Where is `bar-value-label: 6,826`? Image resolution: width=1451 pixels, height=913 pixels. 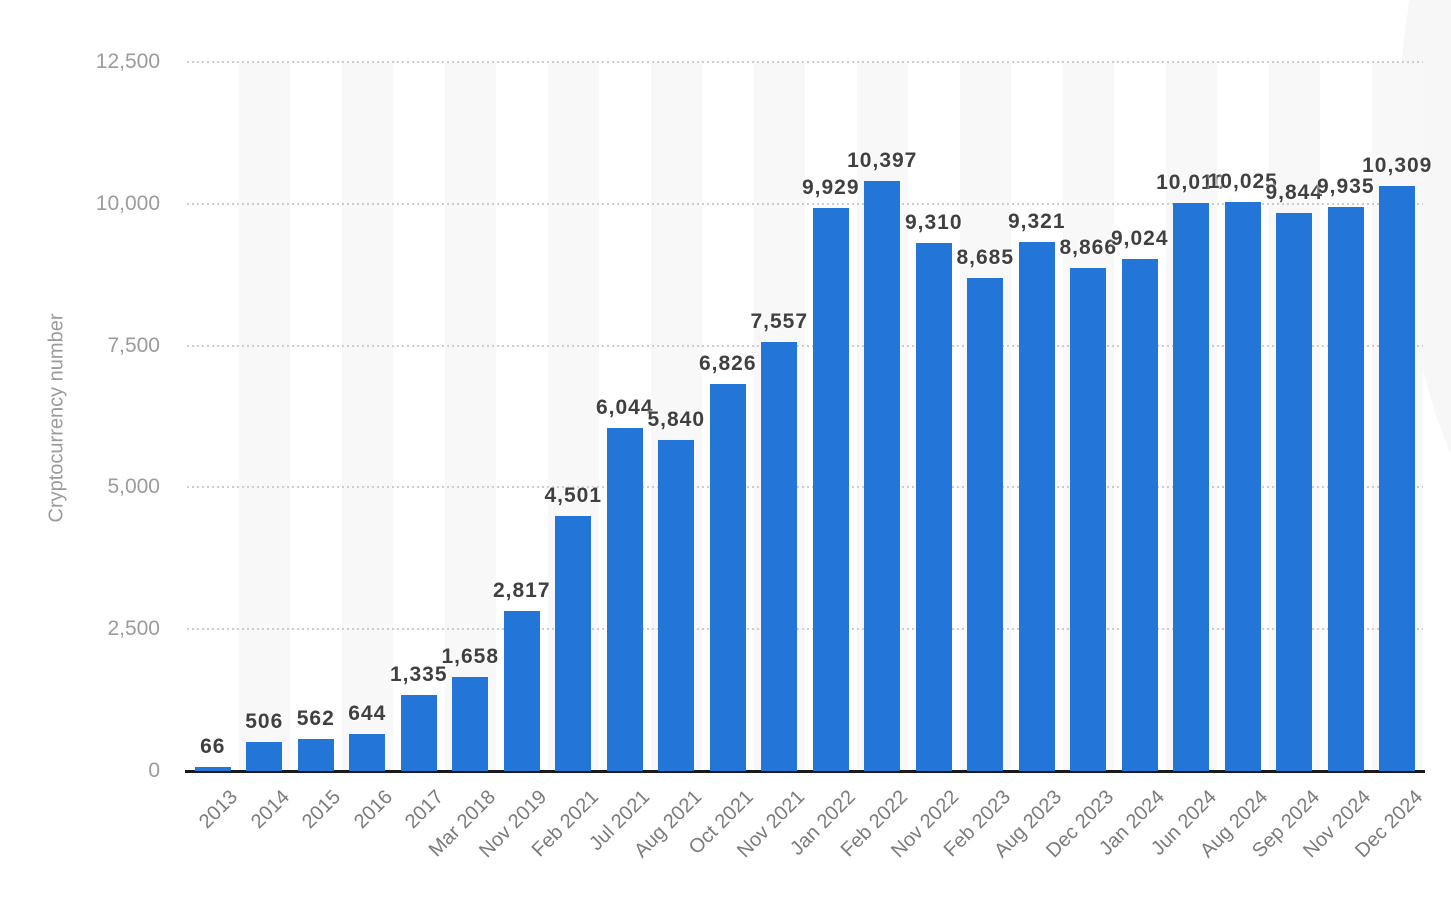 bar-value-label: 6,826 is located at coordinates (727, 363).